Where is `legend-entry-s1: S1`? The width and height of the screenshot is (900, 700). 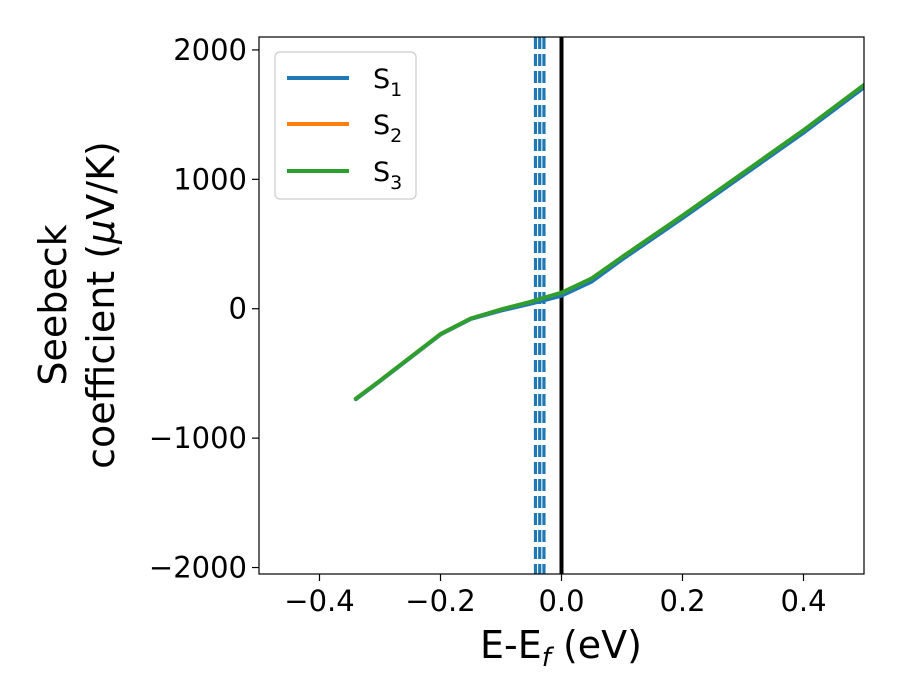 legend-entry-s1: S1 is located at coordinates (344, 82).